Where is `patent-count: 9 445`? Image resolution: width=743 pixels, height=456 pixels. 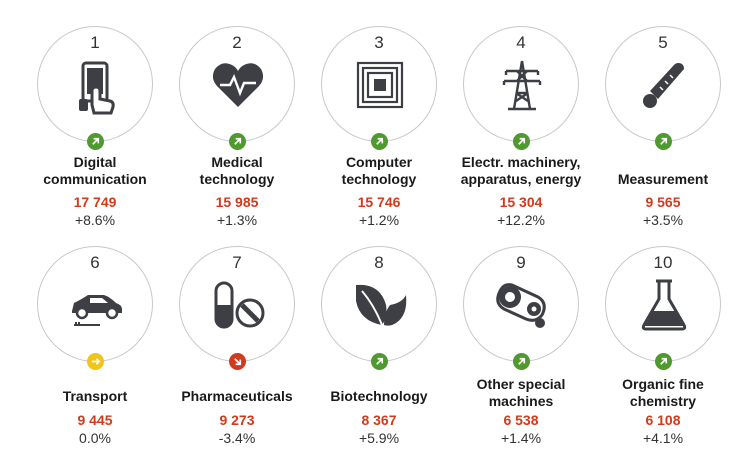 patent-count: 9 445 is located at coordinates (95, 420).